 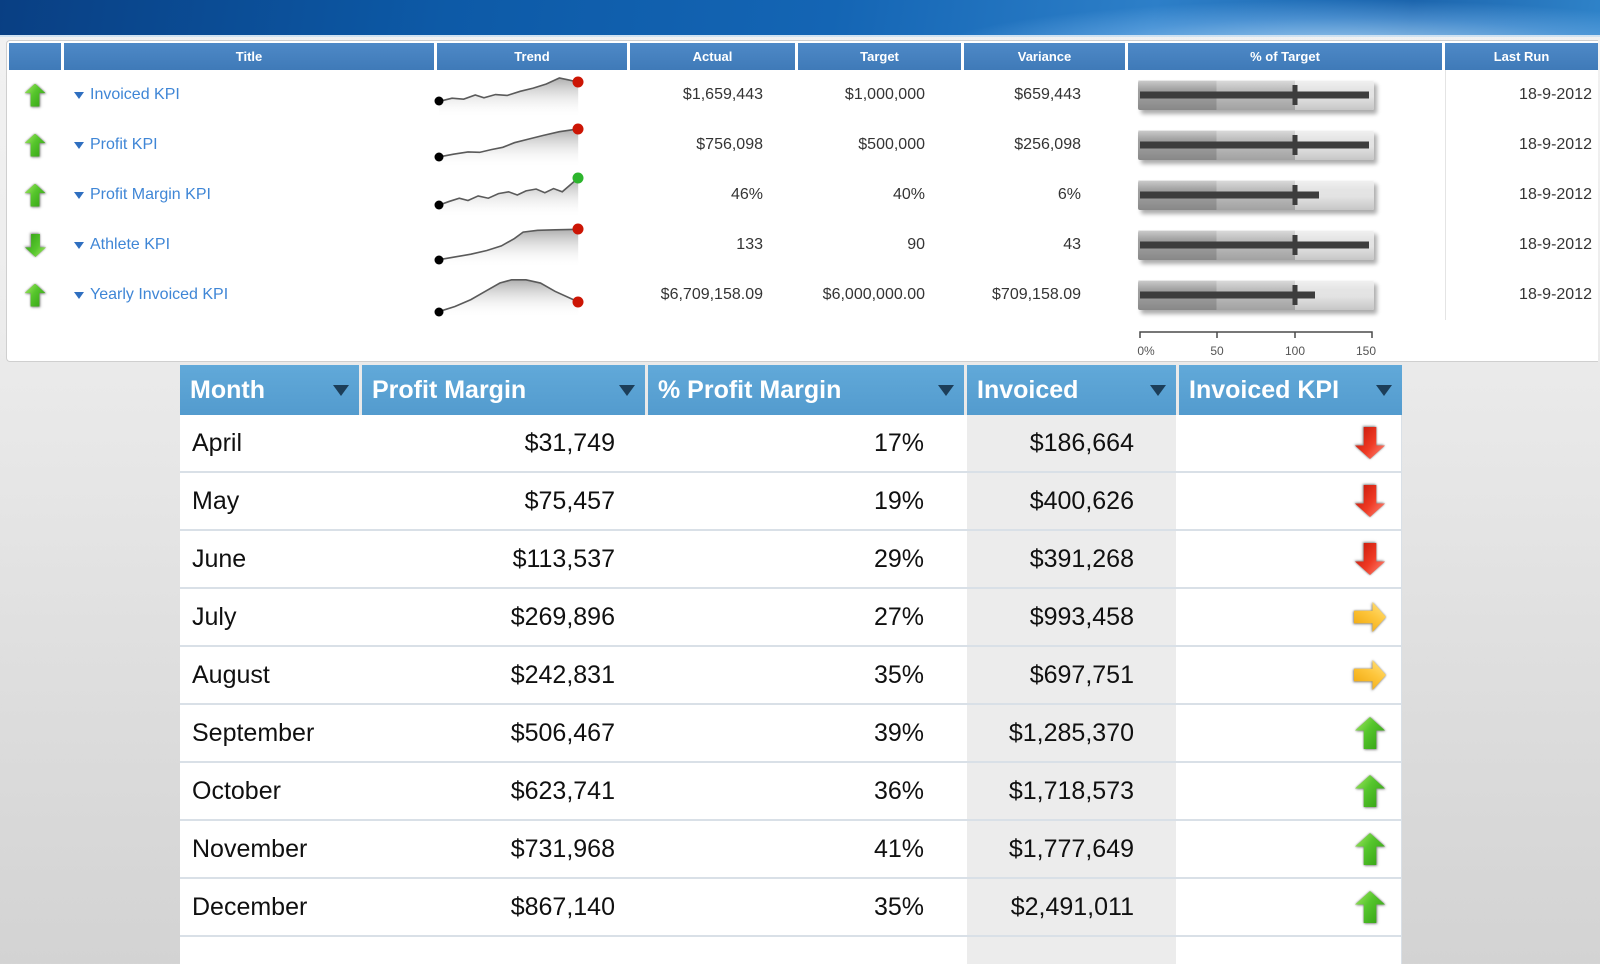 What do you see at coordinates (898, 906) in the screenshot?
I see `pct-profit-margin-cell: 35%` at bounding box center [898, 906].